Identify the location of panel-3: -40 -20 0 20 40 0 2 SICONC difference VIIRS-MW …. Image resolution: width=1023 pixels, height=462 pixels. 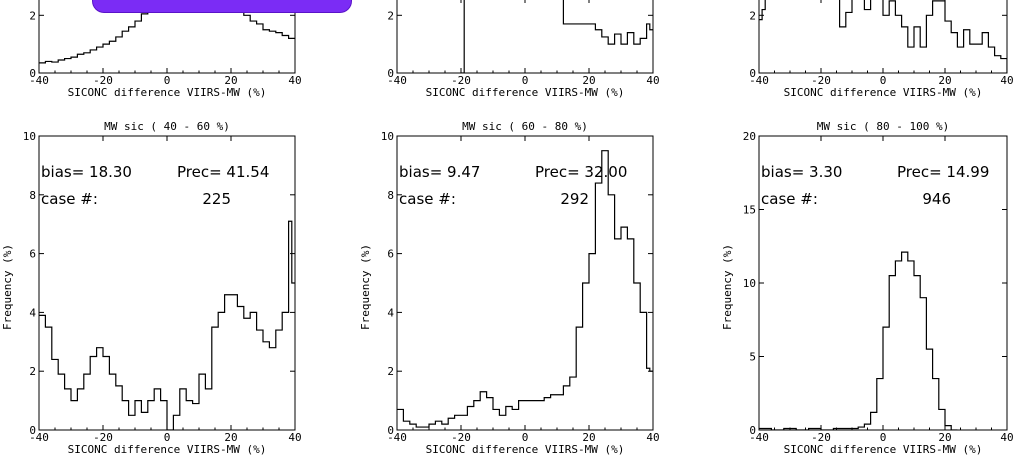
(881, 49).